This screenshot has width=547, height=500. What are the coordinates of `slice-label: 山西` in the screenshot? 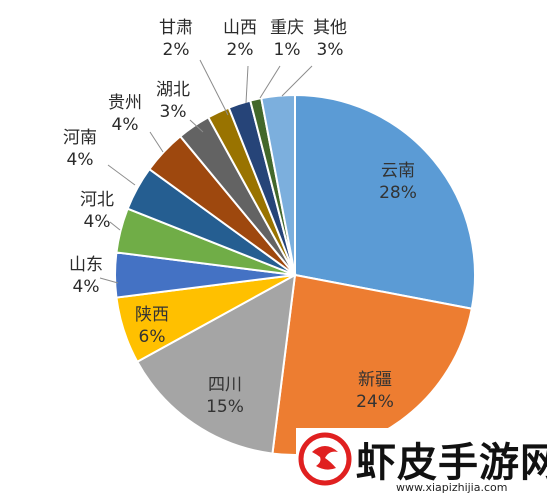 It's located at (240, 28).